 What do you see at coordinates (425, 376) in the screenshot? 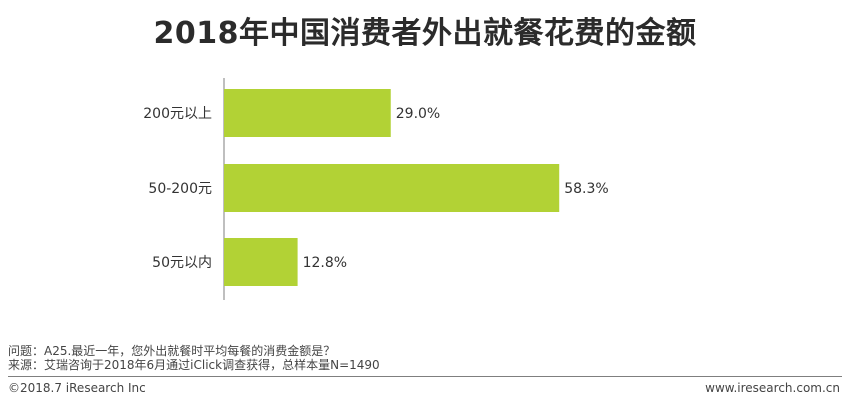
I see `footer-divider` at bounding box center [425, 376].